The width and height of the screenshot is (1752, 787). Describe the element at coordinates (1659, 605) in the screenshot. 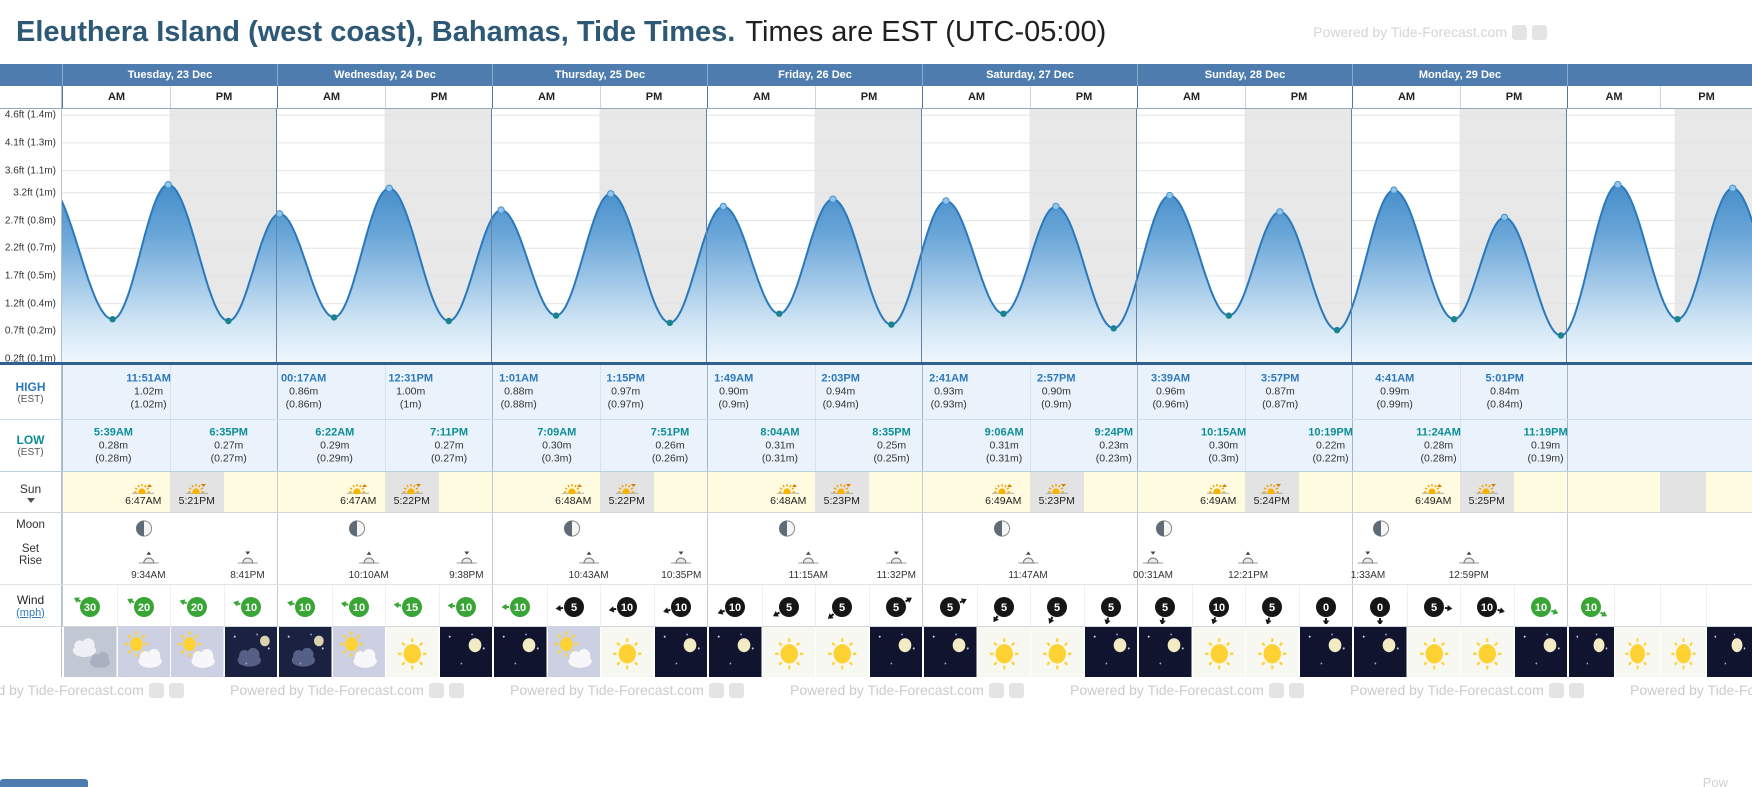

I see `wind-day-cell: 10` at that location.